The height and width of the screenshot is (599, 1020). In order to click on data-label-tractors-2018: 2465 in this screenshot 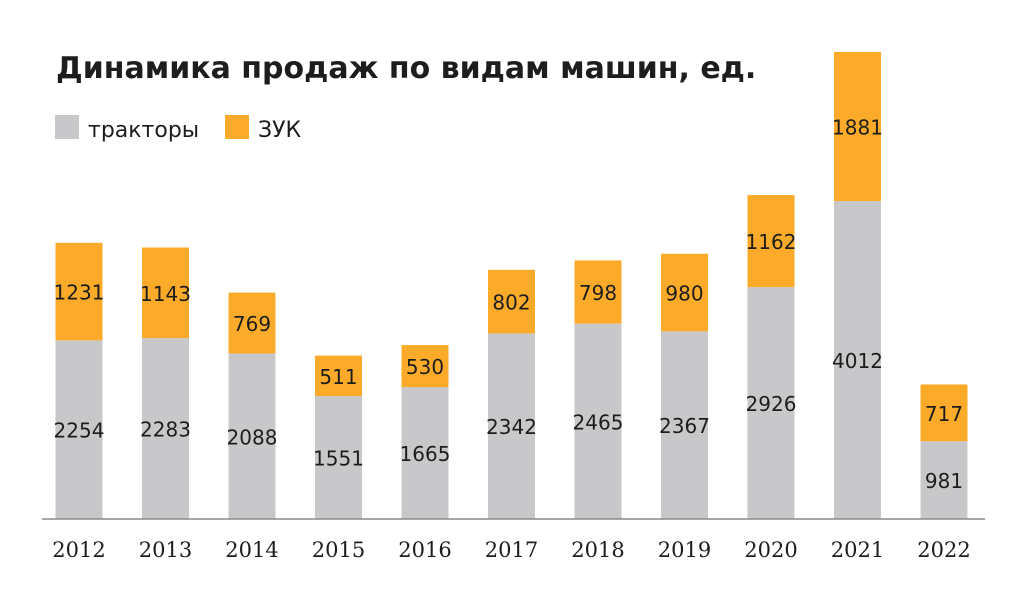, I will do `click(598, 422)`.